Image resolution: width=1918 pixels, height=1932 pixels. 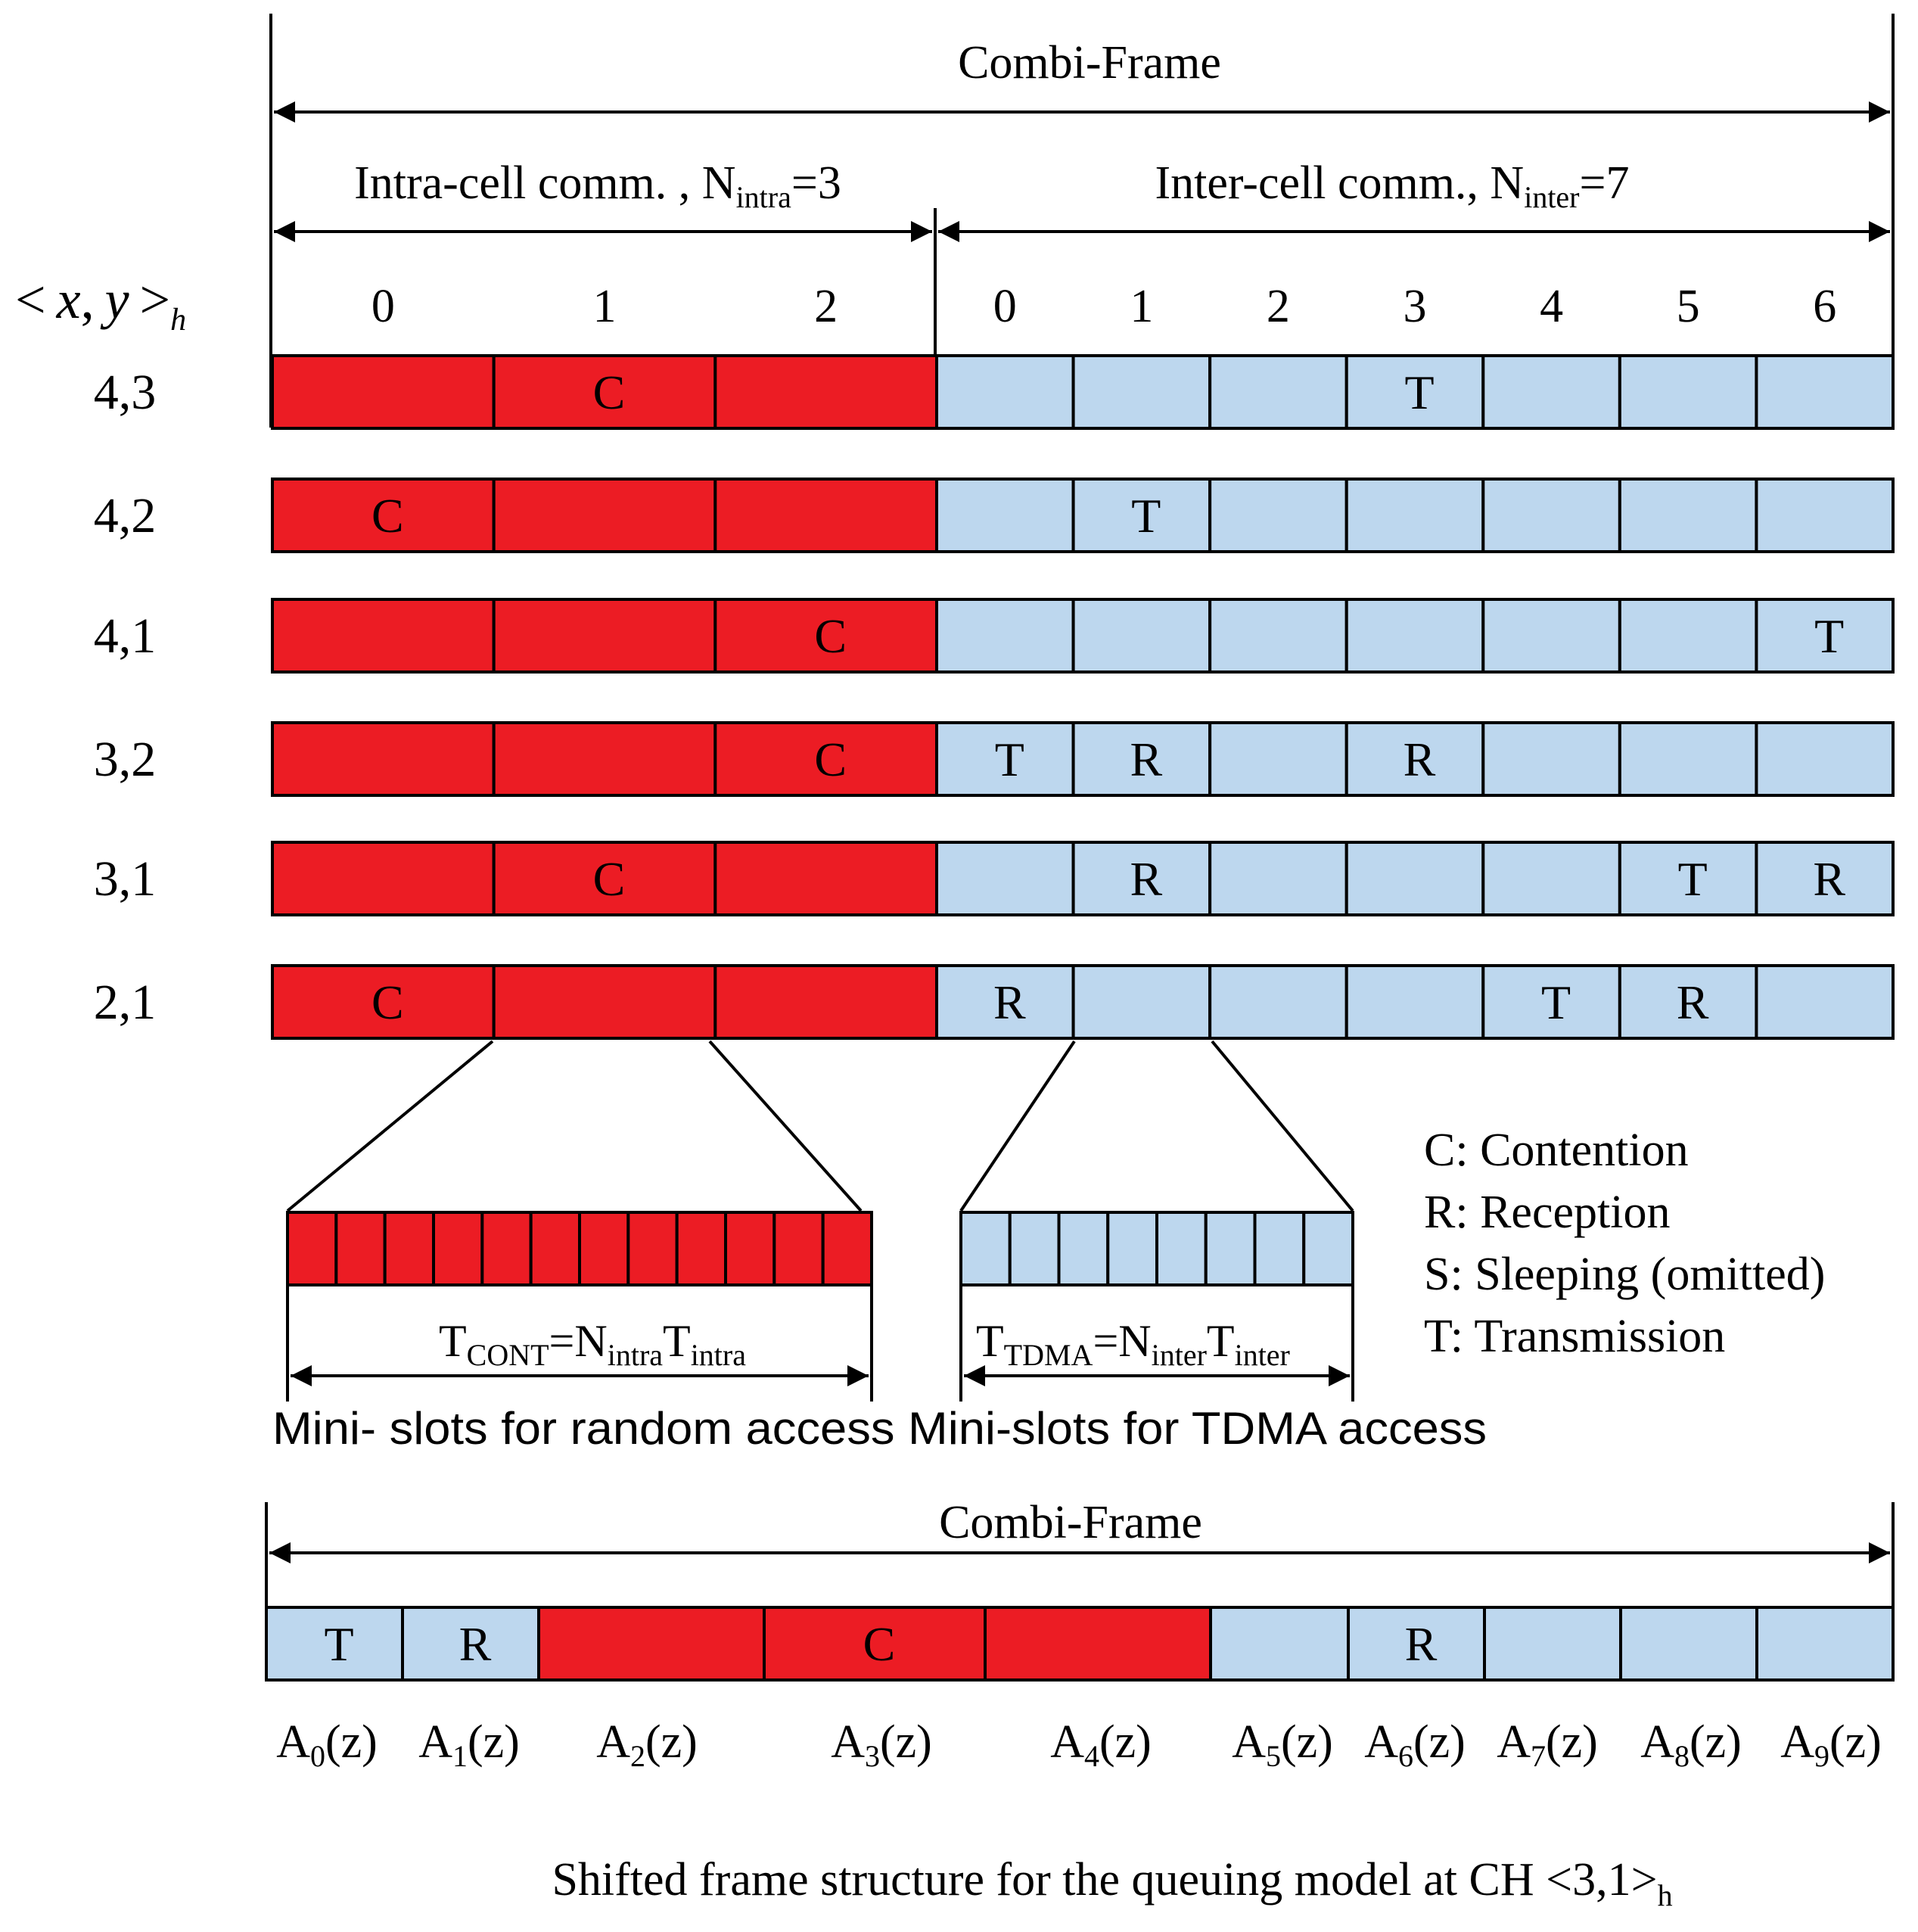 What do you see at coordinates (592, 1344) in the screenshot?
I see `cont-formula: TCONT=NintraTintra` at bounding box center [592, 1344].